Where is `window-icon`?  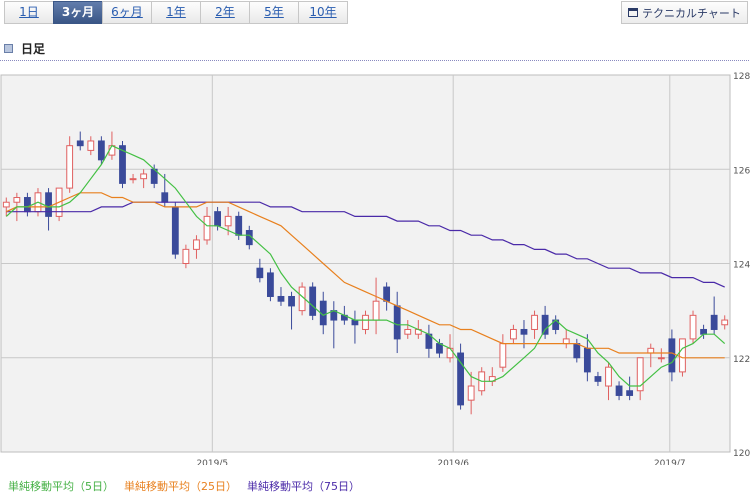
window-icon is located at coordinates (633, 12).